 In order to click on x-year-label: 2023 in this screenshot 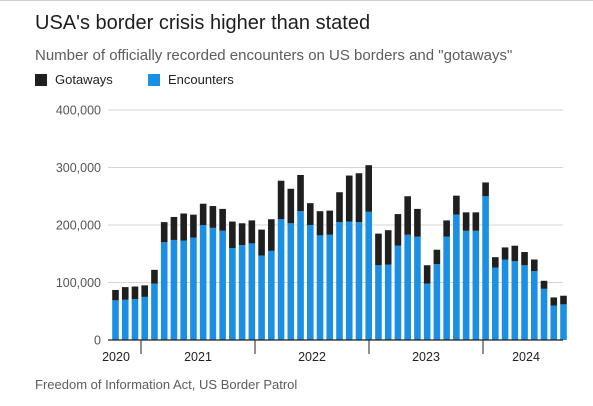, I will do `click(426, 357)`.